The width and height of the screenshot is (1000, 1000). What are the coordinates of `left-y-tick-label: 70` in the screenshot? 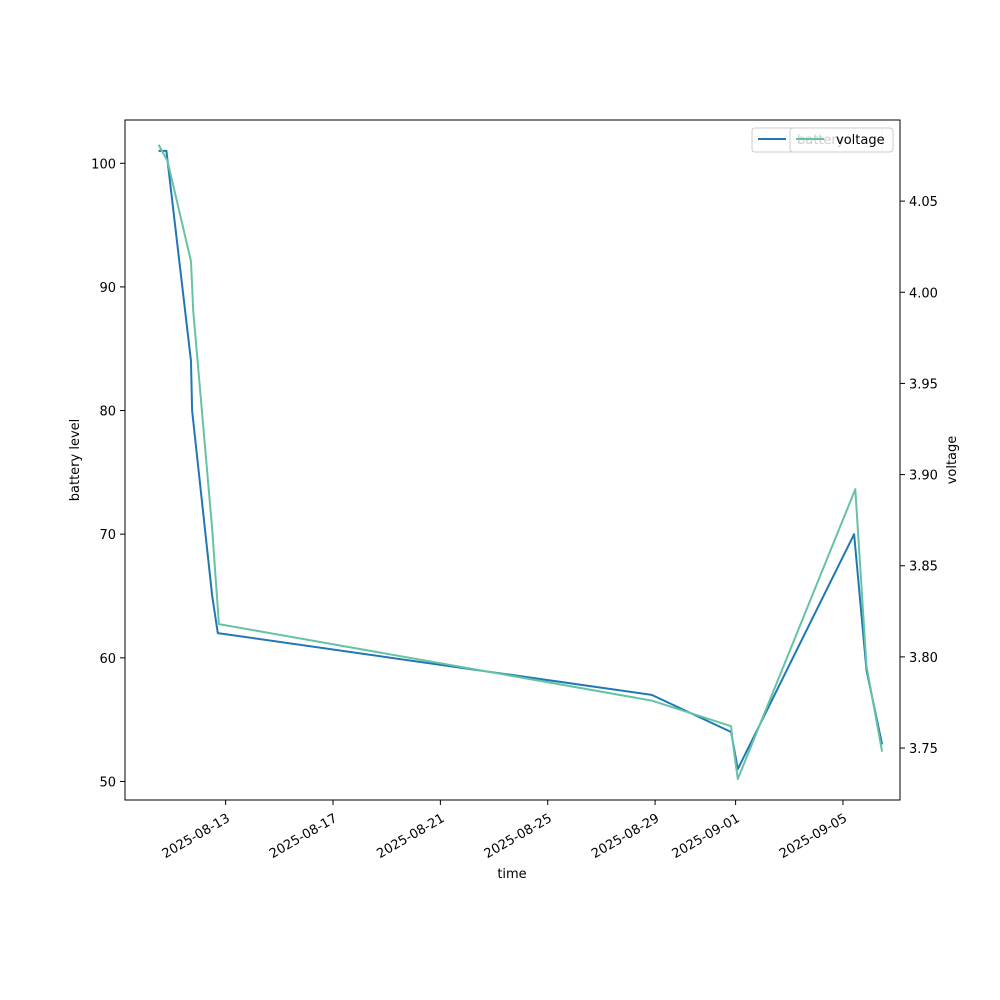 It's located at (107, 535).